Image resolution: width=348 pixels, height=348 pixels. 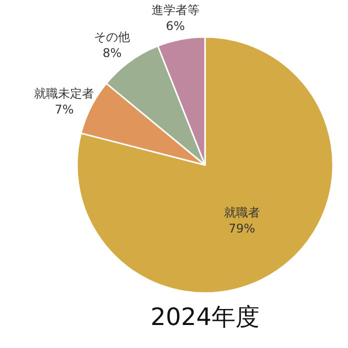 I want to click on data-label: 8%, so click(x=112, y=53).